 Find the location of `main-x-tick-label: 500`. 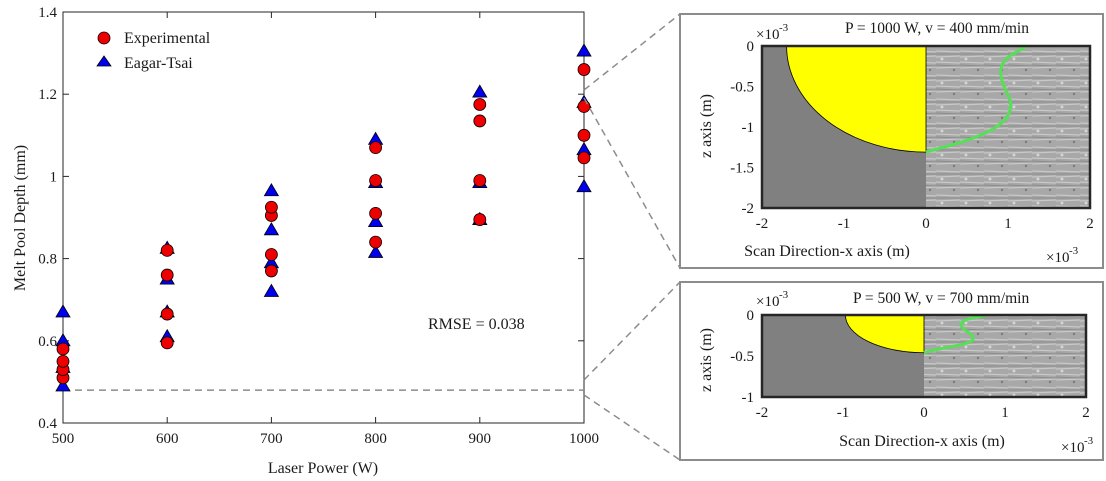

main-x-tick-label: 500 is located at coordinates (63, 439).